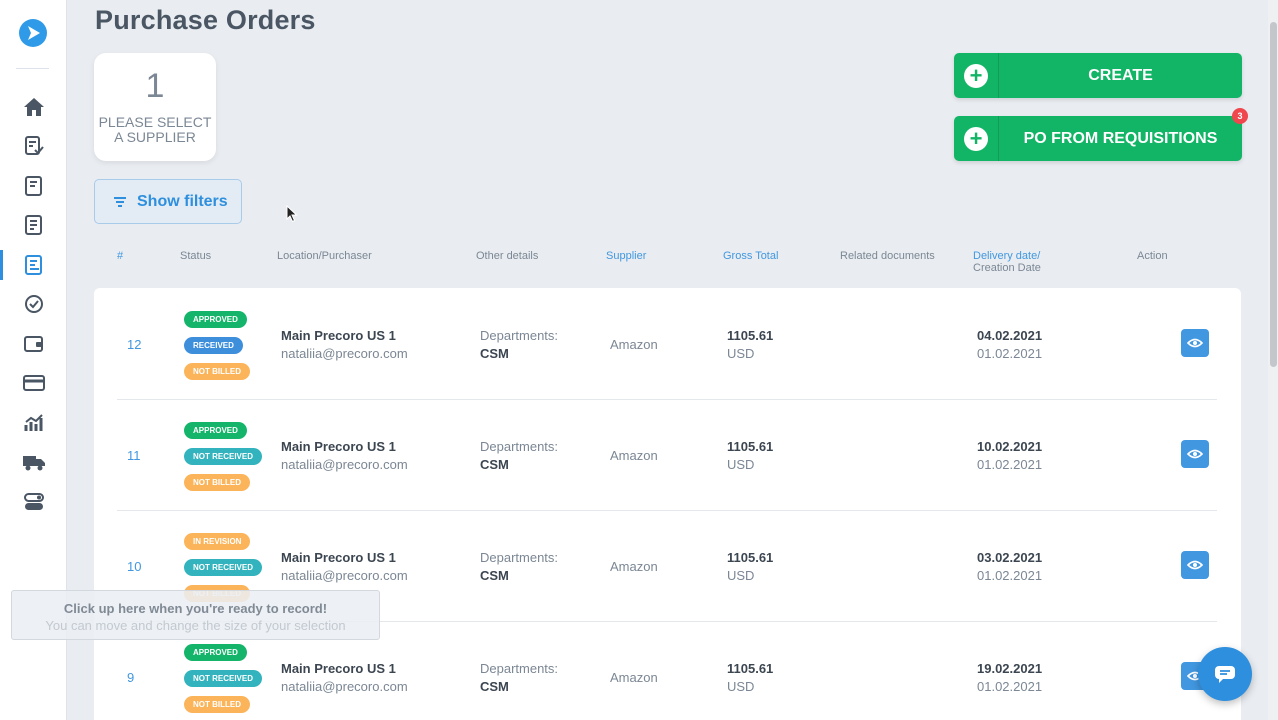  I want to click on po-from-requisitions-button: + PO FROM REQUISITIONS 3, so click(1101, 134).